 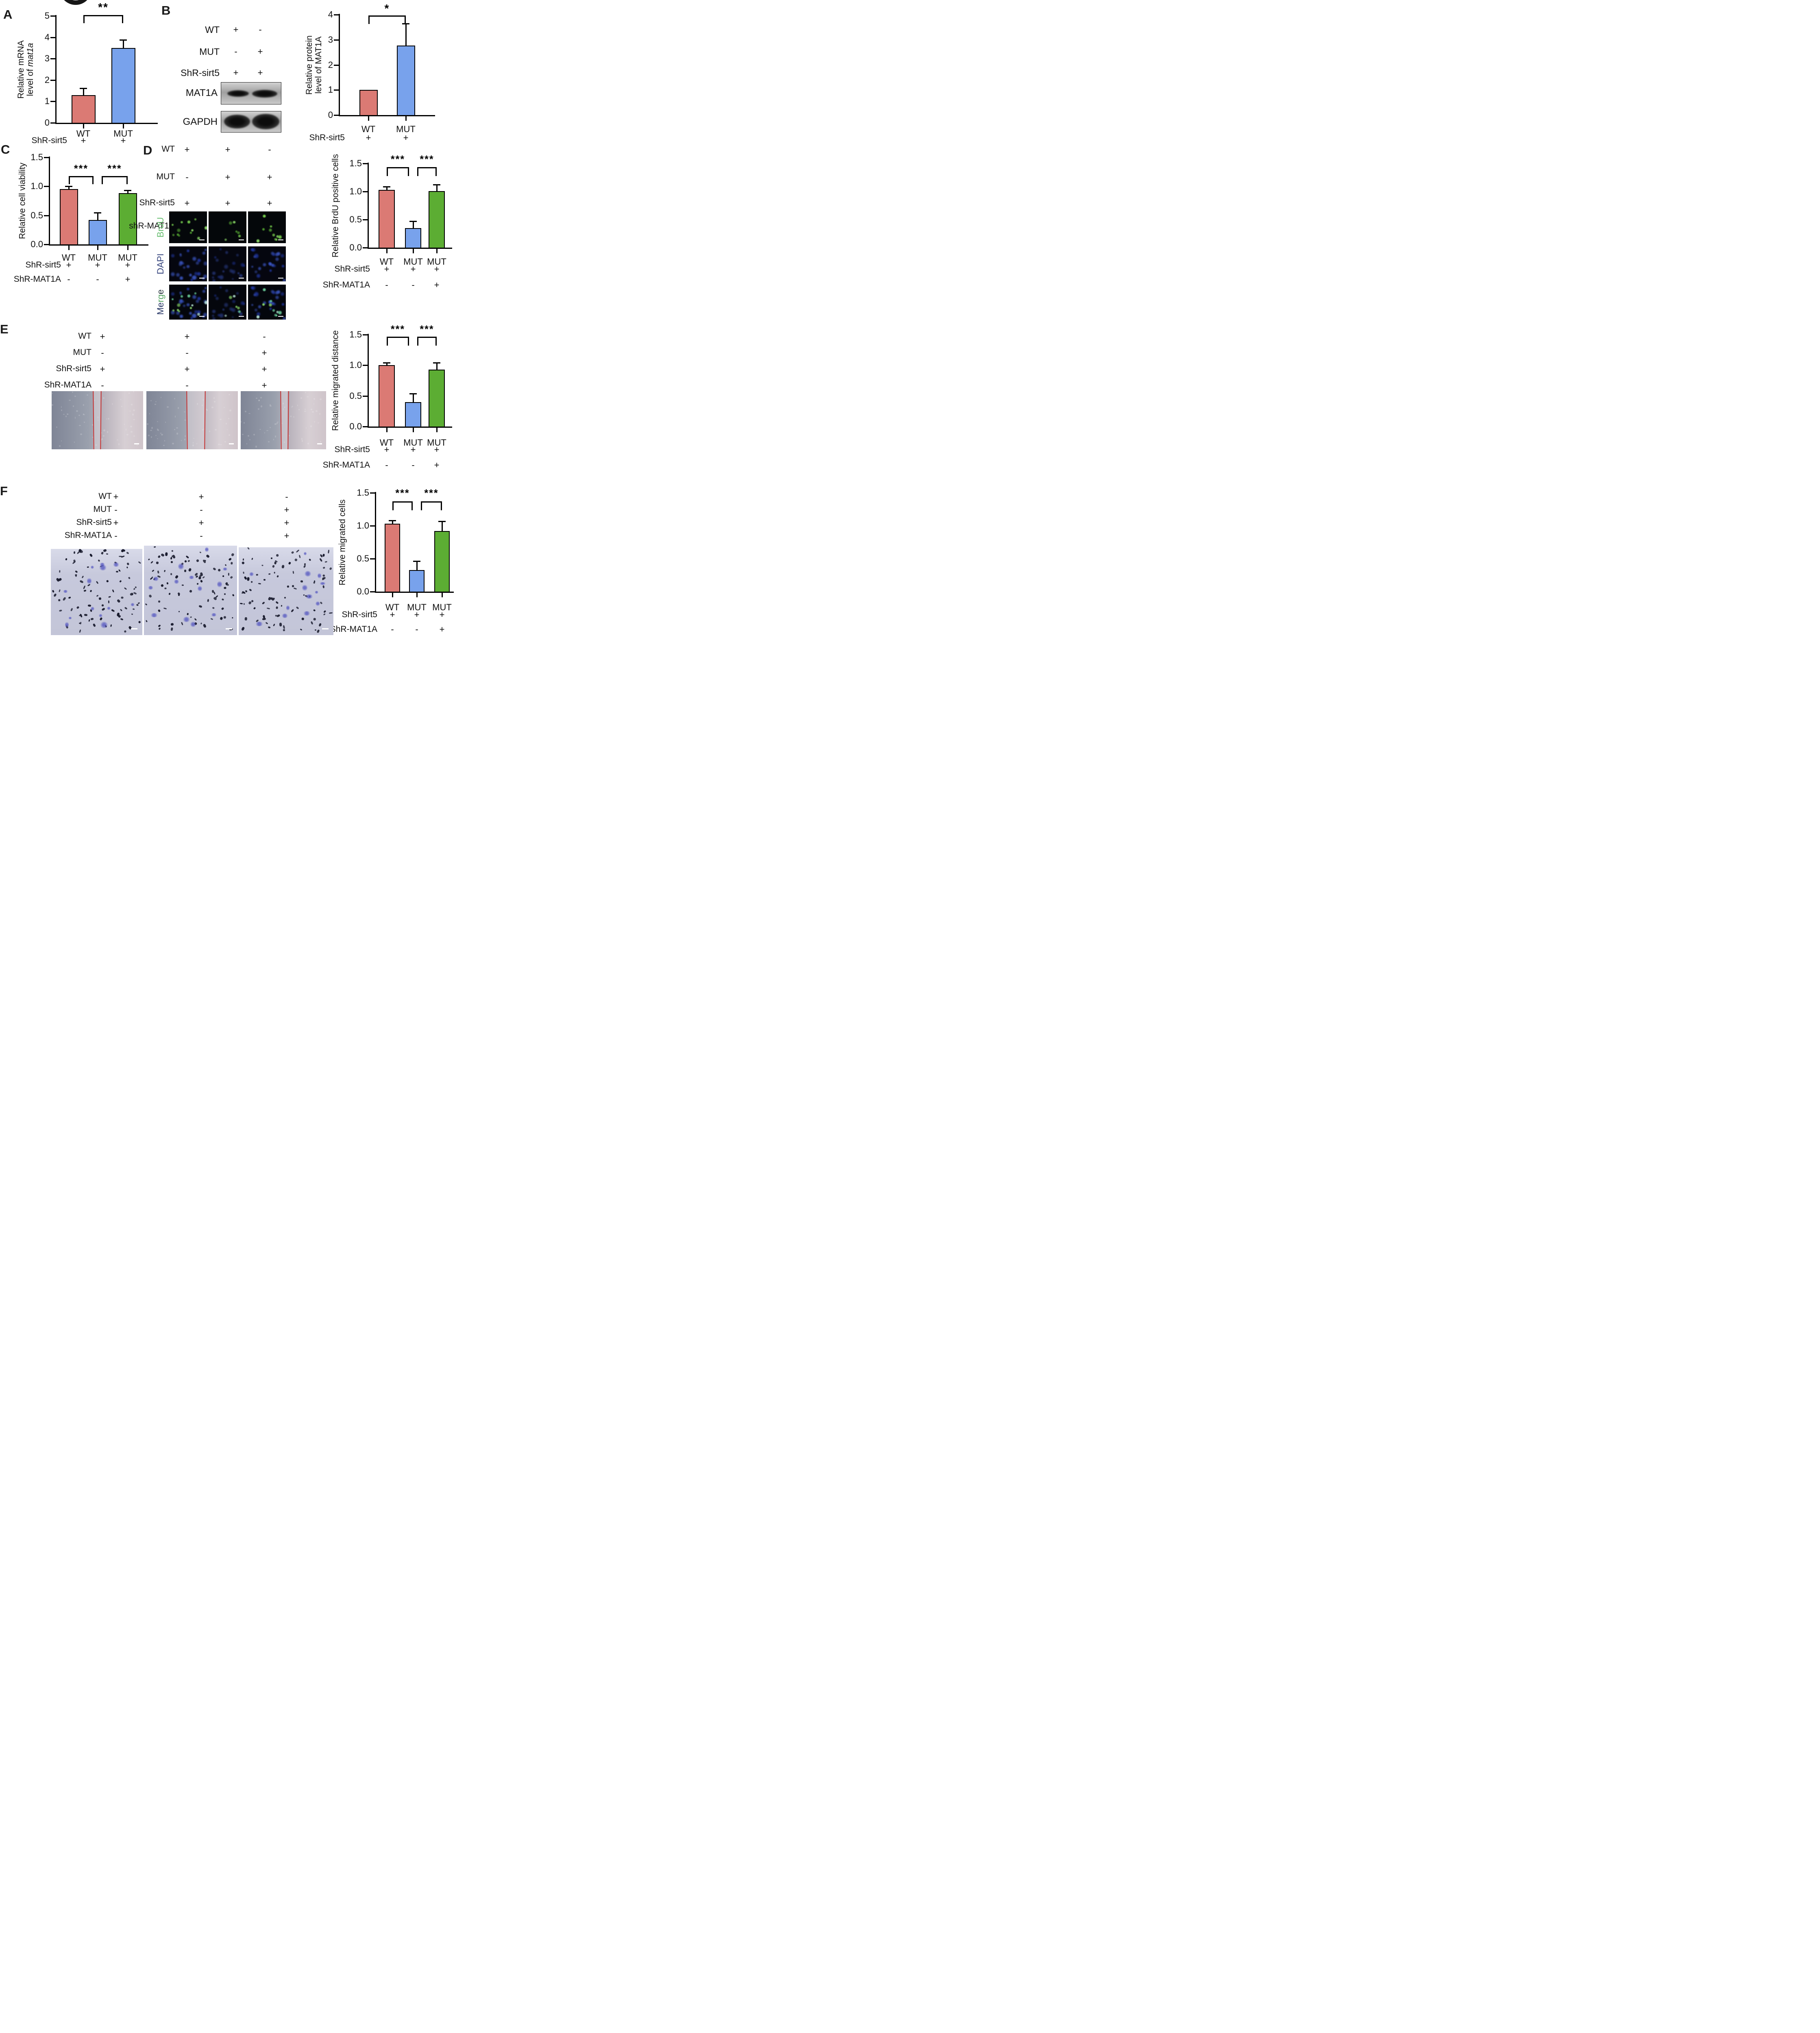 I want to click on condition-row-label: ShR-sirt5, so click(x=352, y=450).